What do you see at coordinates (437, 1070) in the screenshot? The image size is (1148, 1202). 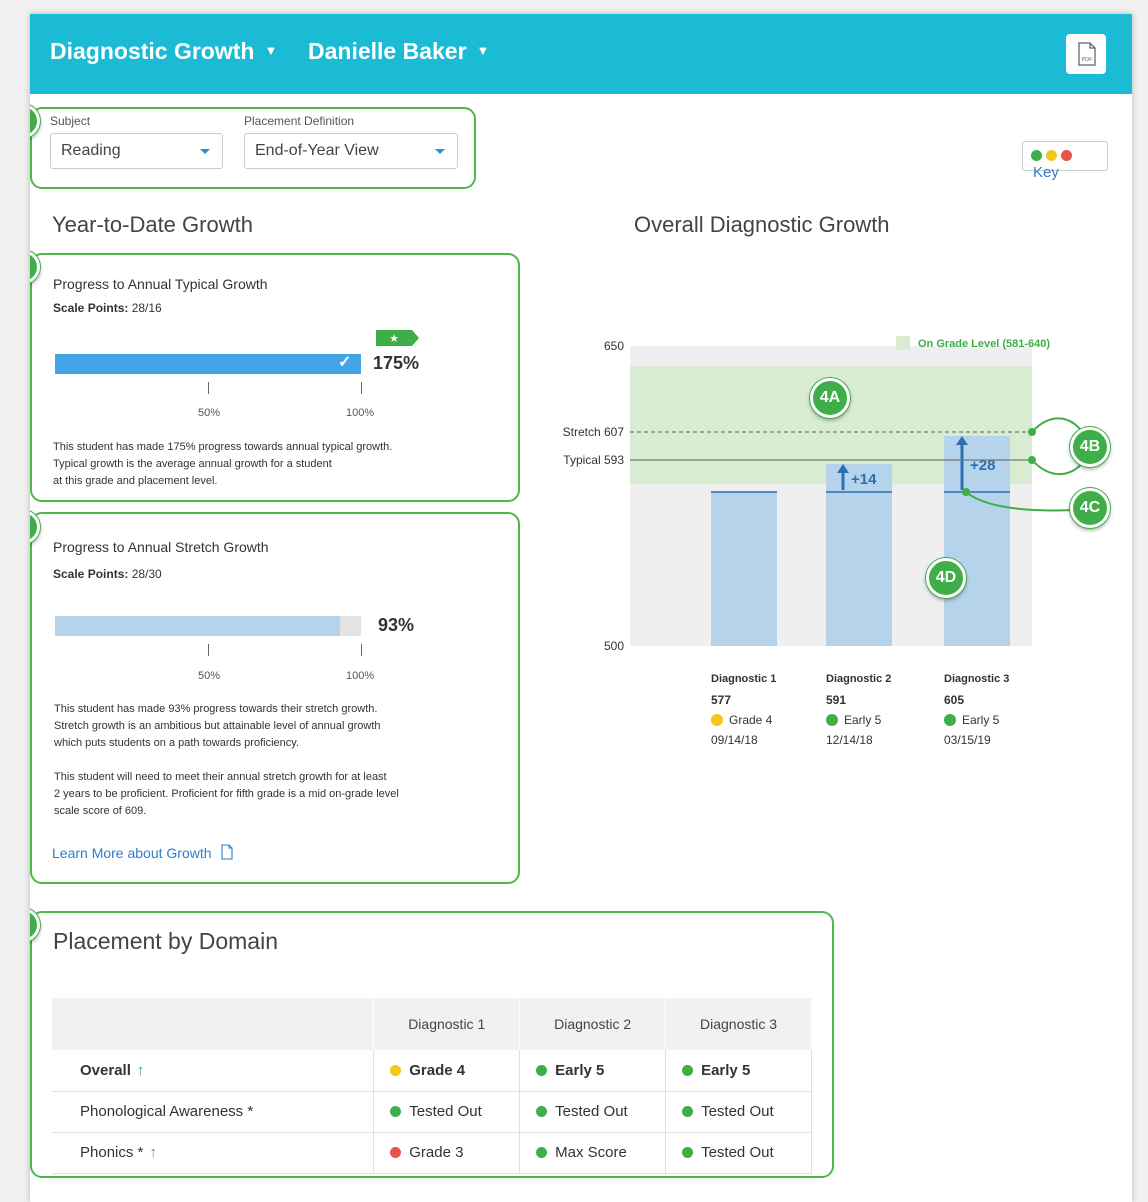 I see `placement-value: Grade 4` at bounding box center [437, 1070].